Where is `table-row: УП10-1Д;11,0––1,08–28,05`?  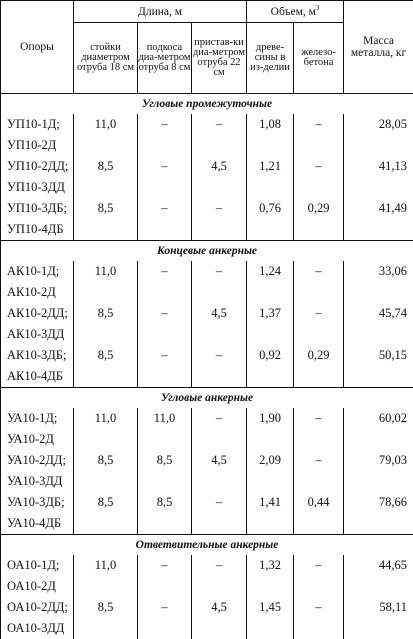 table-row: УП10-1Д;11,0––1,08–28,05 is located at coordinates (207, 124).